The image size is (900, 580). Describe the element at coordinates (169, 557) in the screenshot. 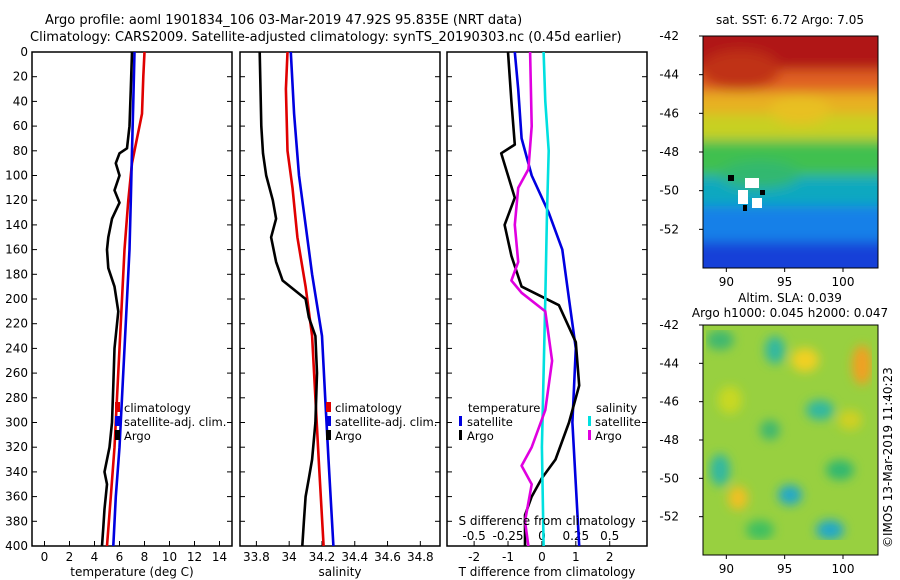

I see `x-tick-label: 10` at that location.